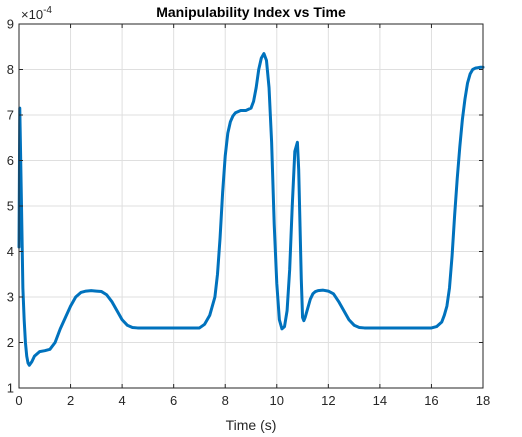 Image resolution: width=522 pixels, height=437 pixels. What do you see at coordinates (10, 342) in the screenshot?
I see `y-tick-label: 2` at bounding box center [10, 342].